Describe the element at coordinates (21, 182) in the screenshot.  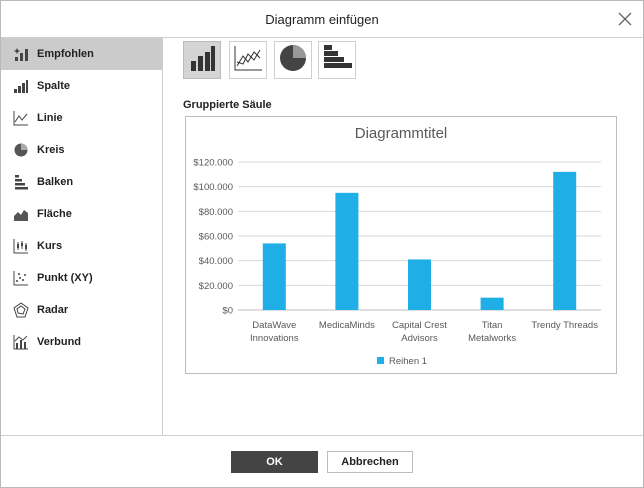
I see `bar-chart-icon` at that location.